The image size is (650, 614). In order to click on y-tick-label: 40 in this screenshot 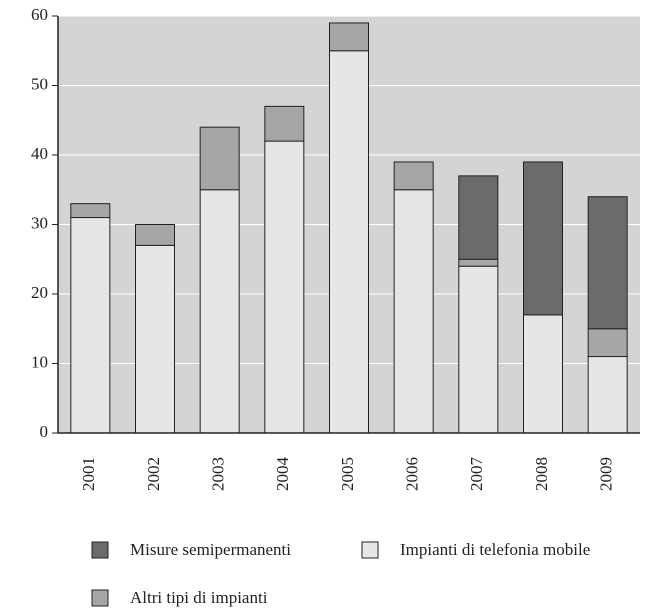, I will do `click(39, 153)`.